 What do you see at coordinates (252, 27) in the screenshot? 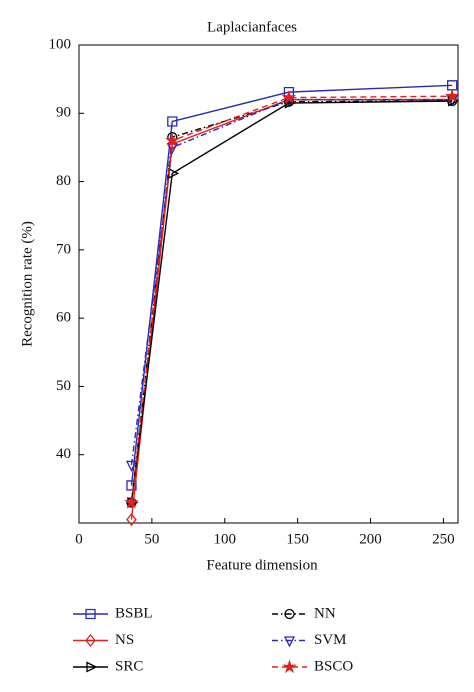
I see `chart-title: Laplacianfaces` at bounding box center [252, 27].